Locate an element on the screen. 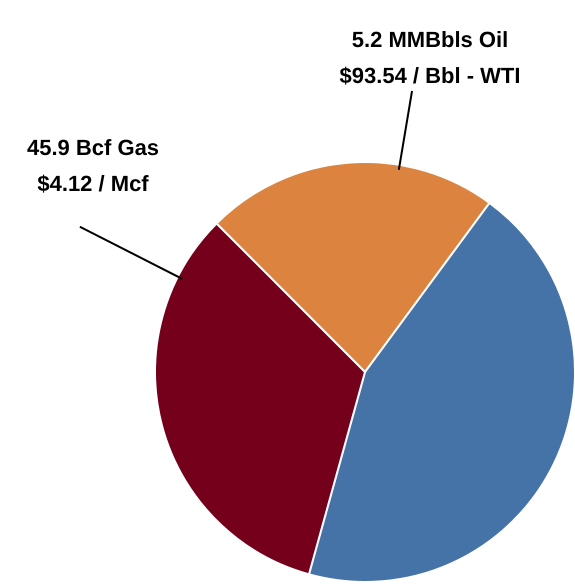 This screenshot has height=585, width=575. slice-label: 5.2 MMBbls Oil $93.54 / Bbl - WTI is located at coordinates (430, 57).